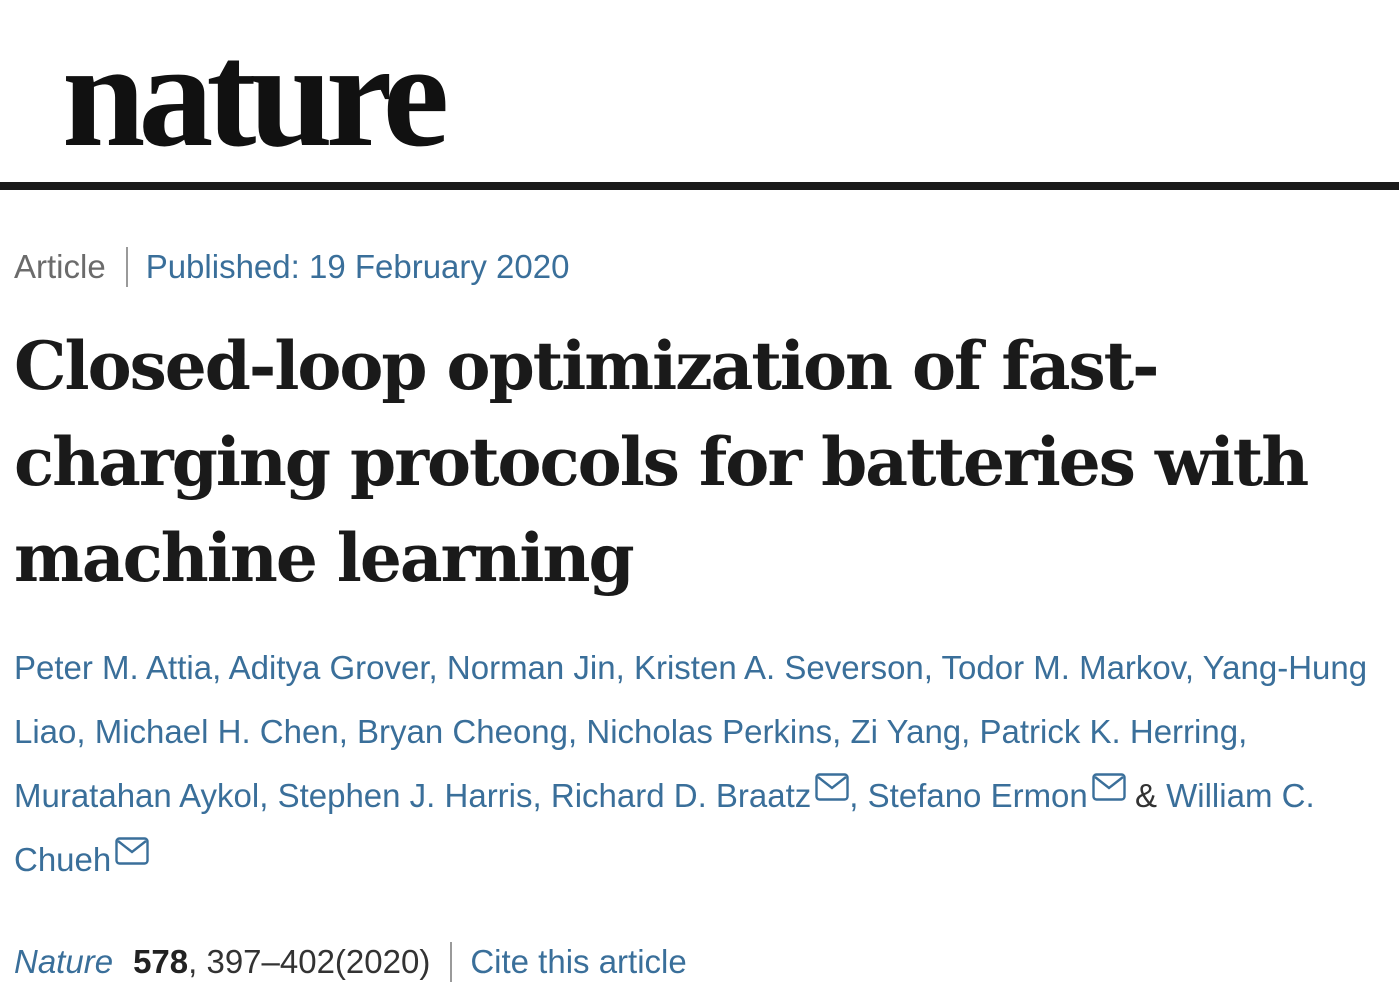 The width and height of the screenshot is (1399, 997). I want to click on author-name-link: Todor M. Markov, so click(1063, 667).